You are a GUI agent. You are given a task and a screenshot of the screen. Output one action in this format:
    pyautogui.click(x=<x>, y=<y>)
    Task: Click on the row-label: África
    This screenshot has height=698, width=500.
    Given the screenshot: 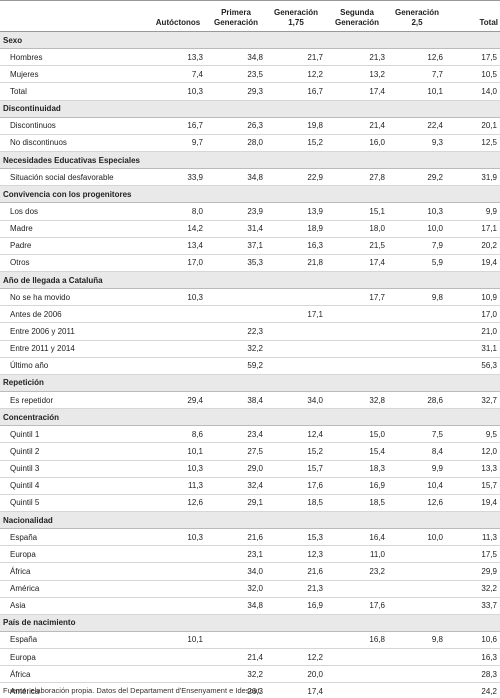 What is the action you would take?
    pyautogui.click(x=75, y=571)
    